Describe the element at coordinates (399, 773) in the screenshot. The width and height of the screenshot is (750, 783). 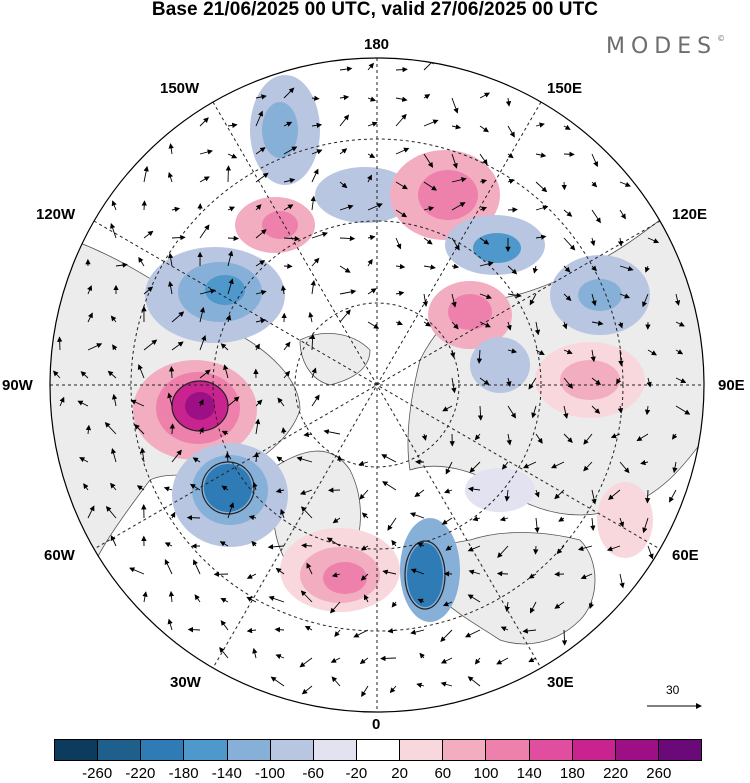
I see `colorbar-tick-label: 20` at that location.